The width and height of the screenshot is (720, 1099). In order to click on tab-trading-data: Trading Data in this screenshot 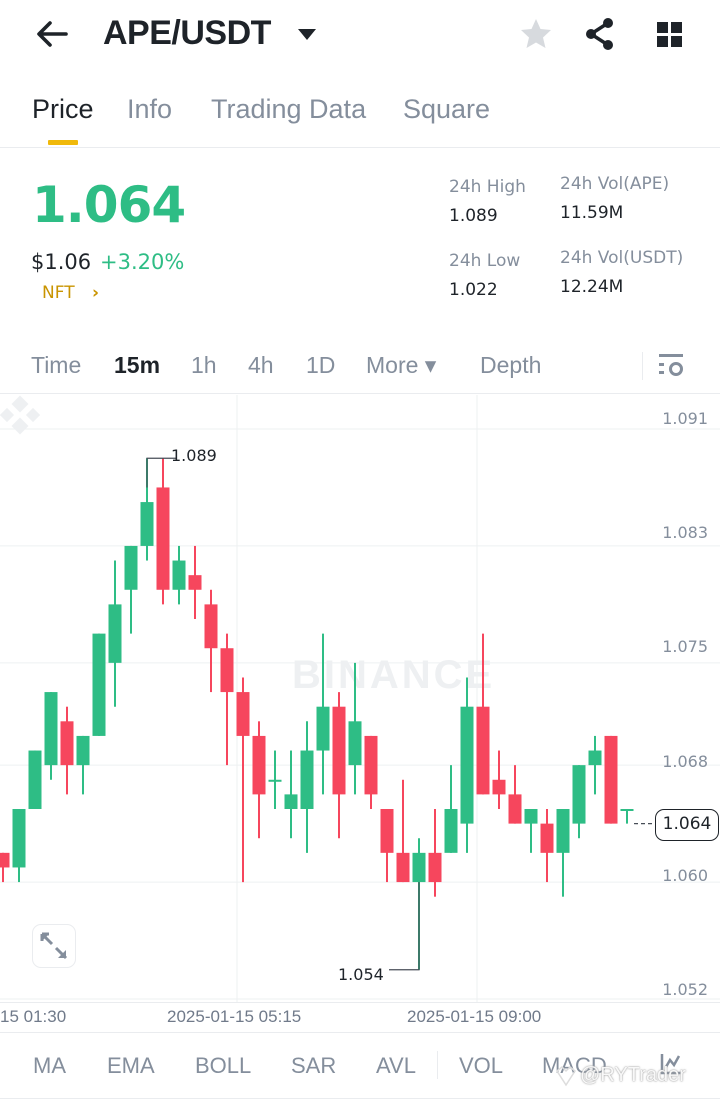, I will do `click(289, 109)`.